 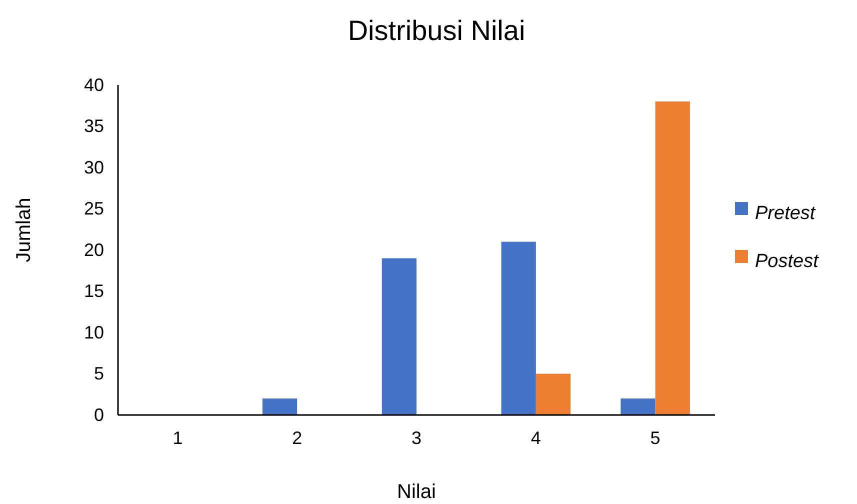 I want to click on x-tick-label: 5, so click(x=655, y=438).